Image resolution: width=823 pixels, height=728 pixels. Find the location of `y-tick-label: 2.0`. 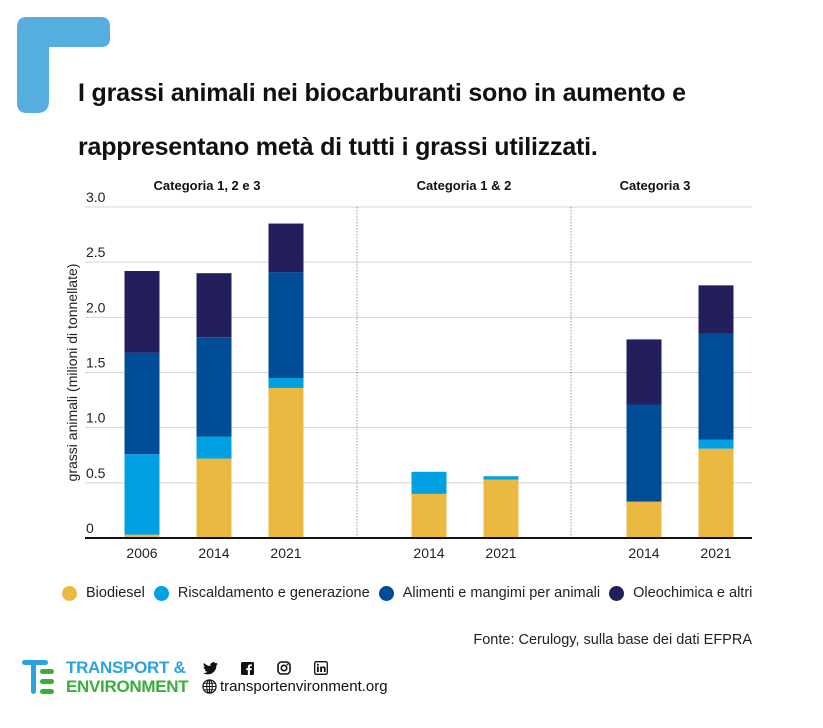

y-tick-label: 2.0 is located at coordinates (96, 307).